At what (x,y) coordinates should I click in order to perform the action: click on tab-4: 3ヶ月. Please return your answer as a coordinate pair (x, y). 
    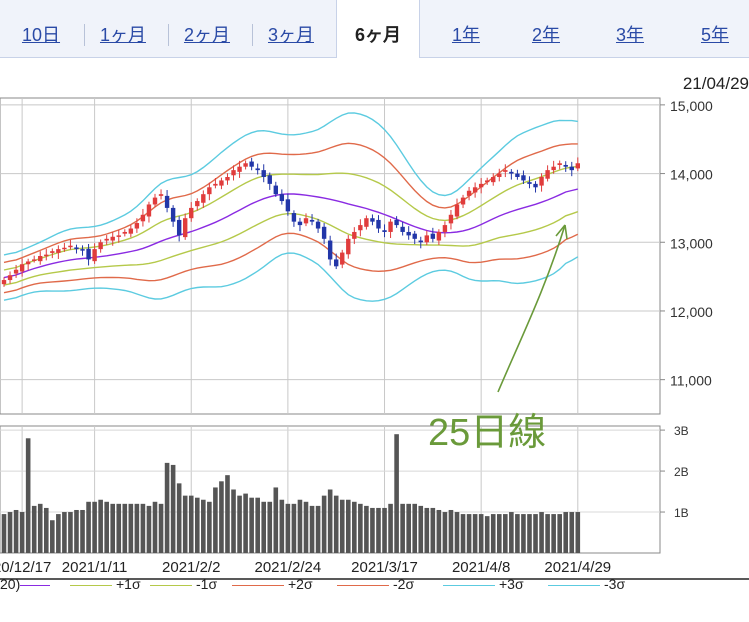
    Looking at the image, I should click on (290, 35).